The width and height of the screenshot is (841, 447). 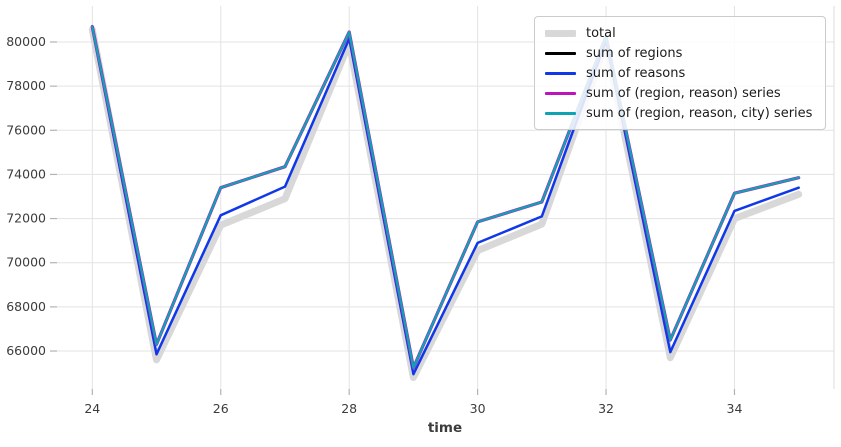 I want to click on legend-item: sum of (region, reason, city) series, so click(x=680, y=113).